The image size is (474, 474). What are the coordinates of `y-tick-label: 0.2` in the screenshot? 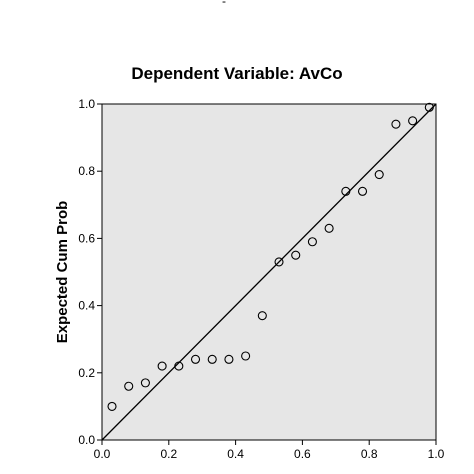 It's located at (86, 373).